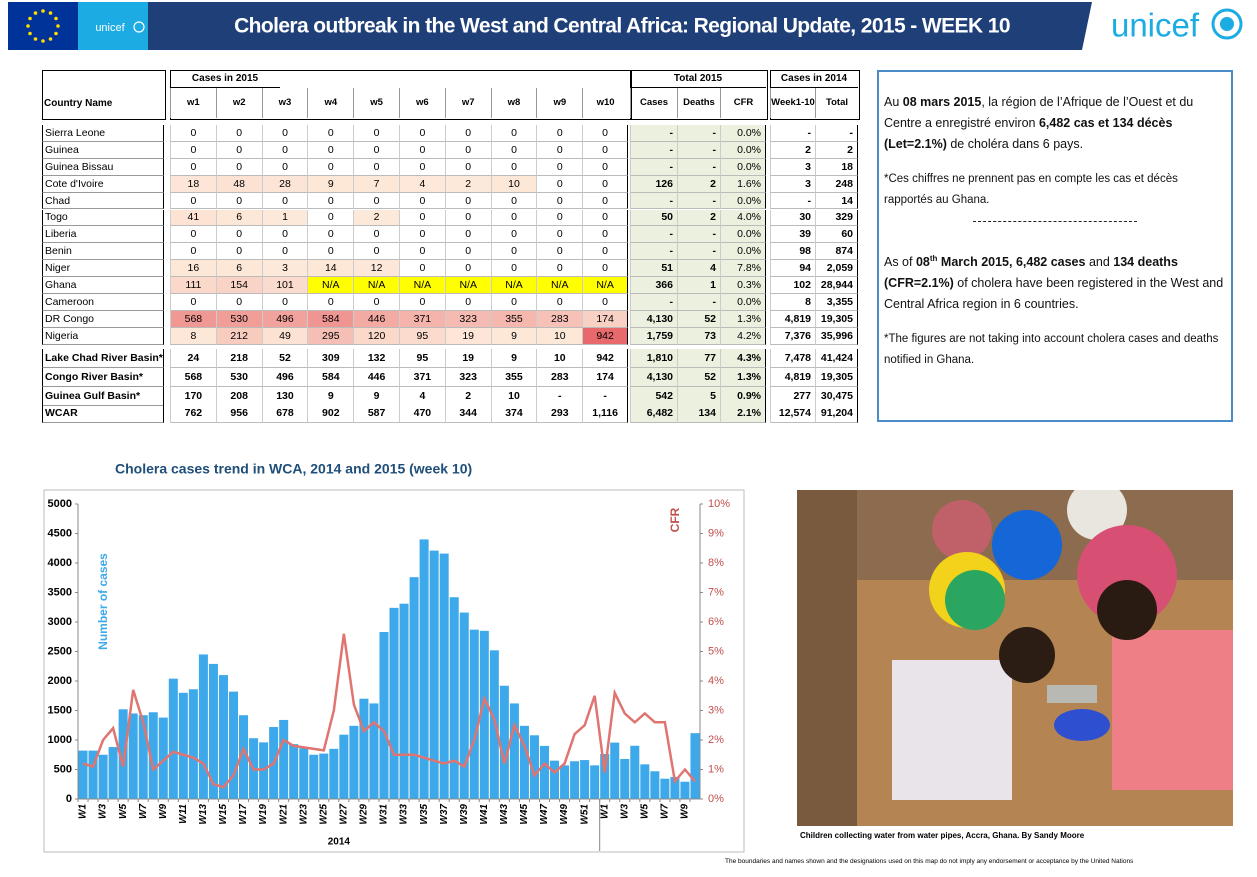  I want to click on y-tick-label: 0, so click(69, 799).